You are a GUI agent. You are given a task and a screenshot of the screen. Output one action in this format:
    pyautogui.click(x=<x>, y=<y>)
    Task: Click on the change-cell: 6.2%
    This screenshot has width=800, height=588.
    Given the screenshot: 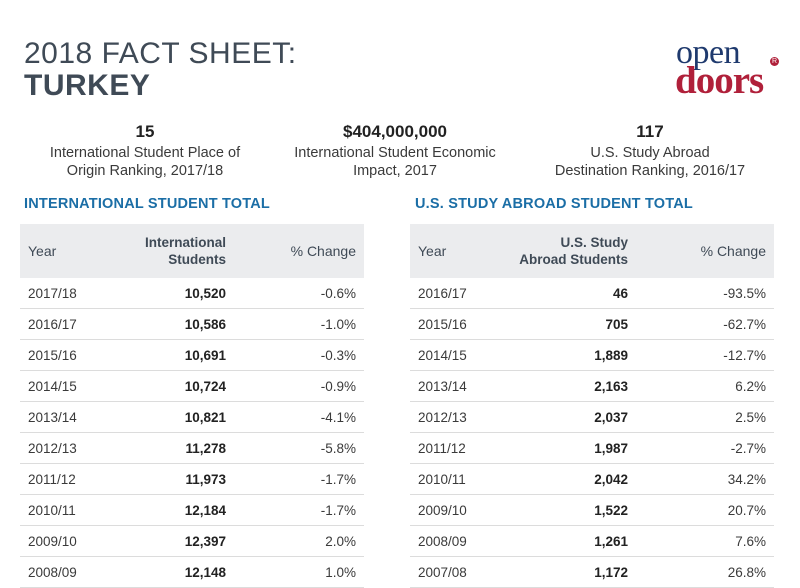 What is the action you would take?
    pyautogui.click(x=705, y=386)
    